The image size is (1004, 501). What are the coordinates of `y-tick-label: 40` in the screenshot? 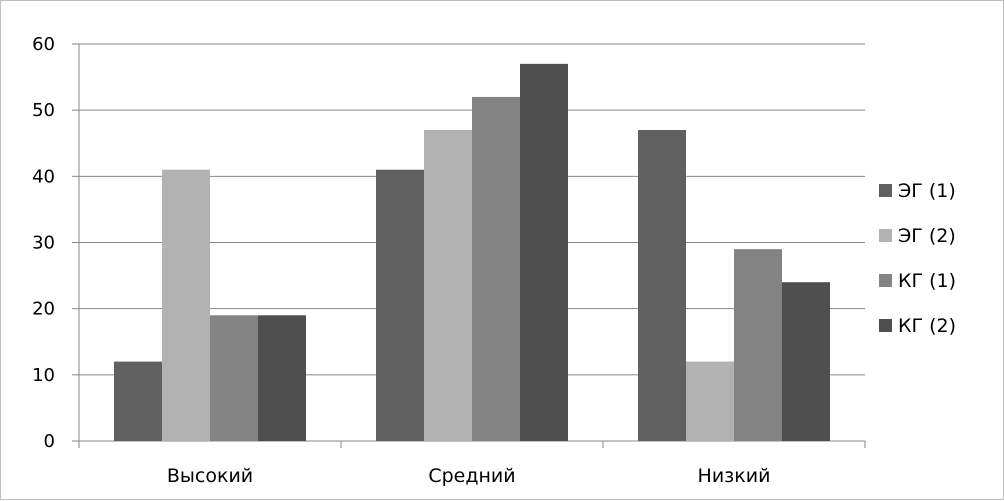 It's located at (43, 176).